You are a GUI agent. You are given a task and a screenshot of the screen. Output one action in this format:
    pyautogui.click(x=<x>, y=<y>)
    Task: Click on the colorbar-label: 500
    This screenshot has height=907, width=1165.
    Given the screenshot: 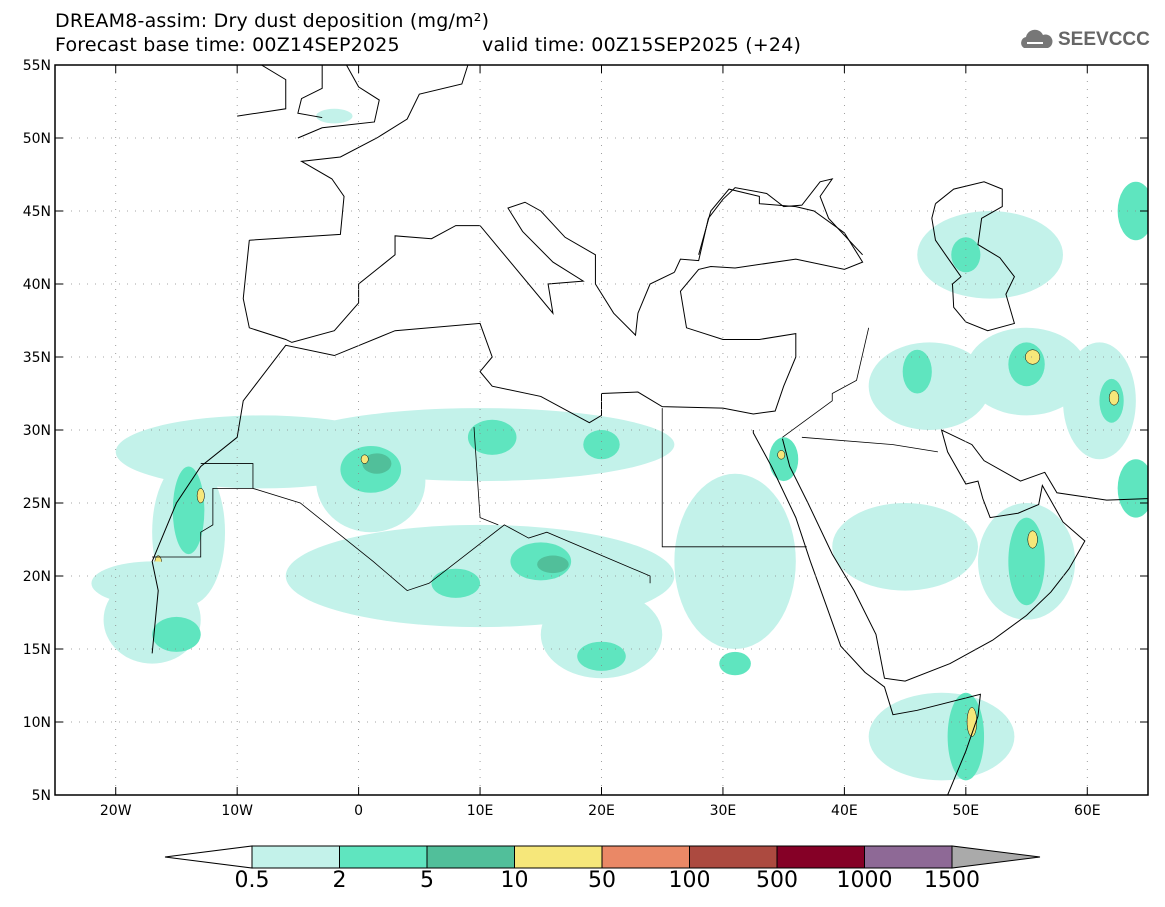 What is the action you would take?
    pyautogui.click(x=777, y=880)
    